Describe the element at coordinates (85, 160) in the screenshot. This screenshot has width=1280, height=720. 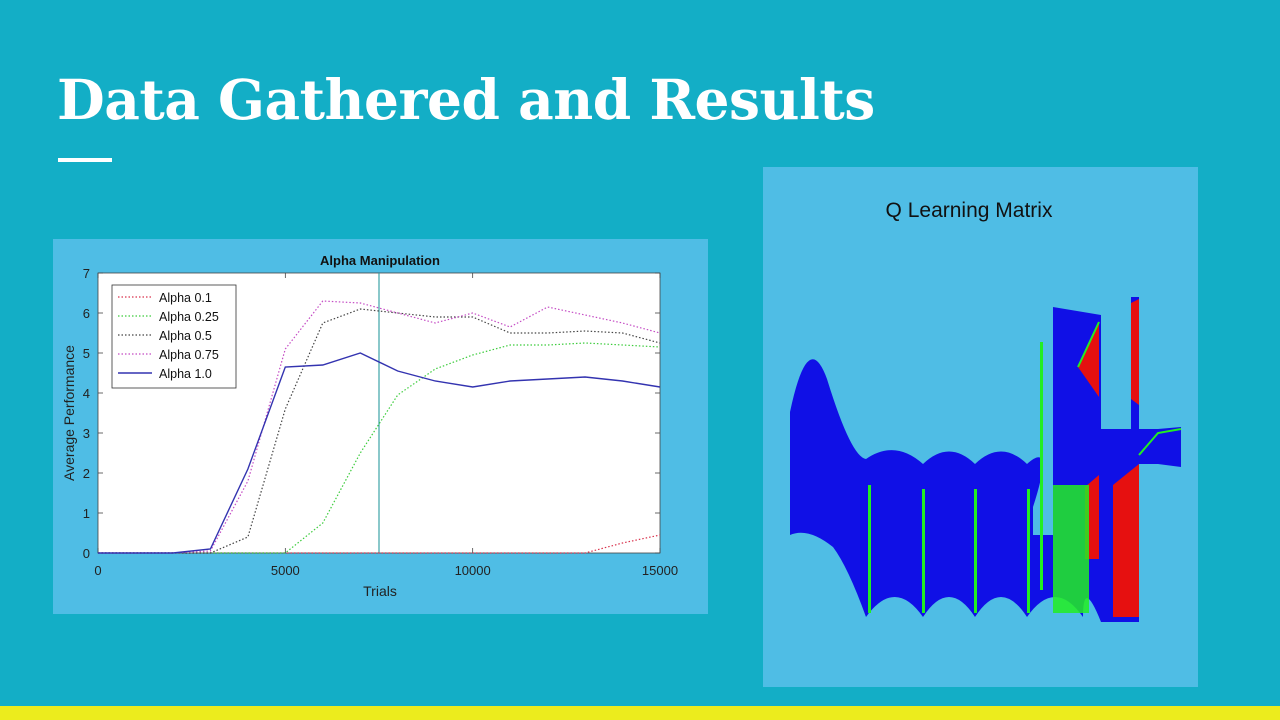
I see `title-underline` at that location.